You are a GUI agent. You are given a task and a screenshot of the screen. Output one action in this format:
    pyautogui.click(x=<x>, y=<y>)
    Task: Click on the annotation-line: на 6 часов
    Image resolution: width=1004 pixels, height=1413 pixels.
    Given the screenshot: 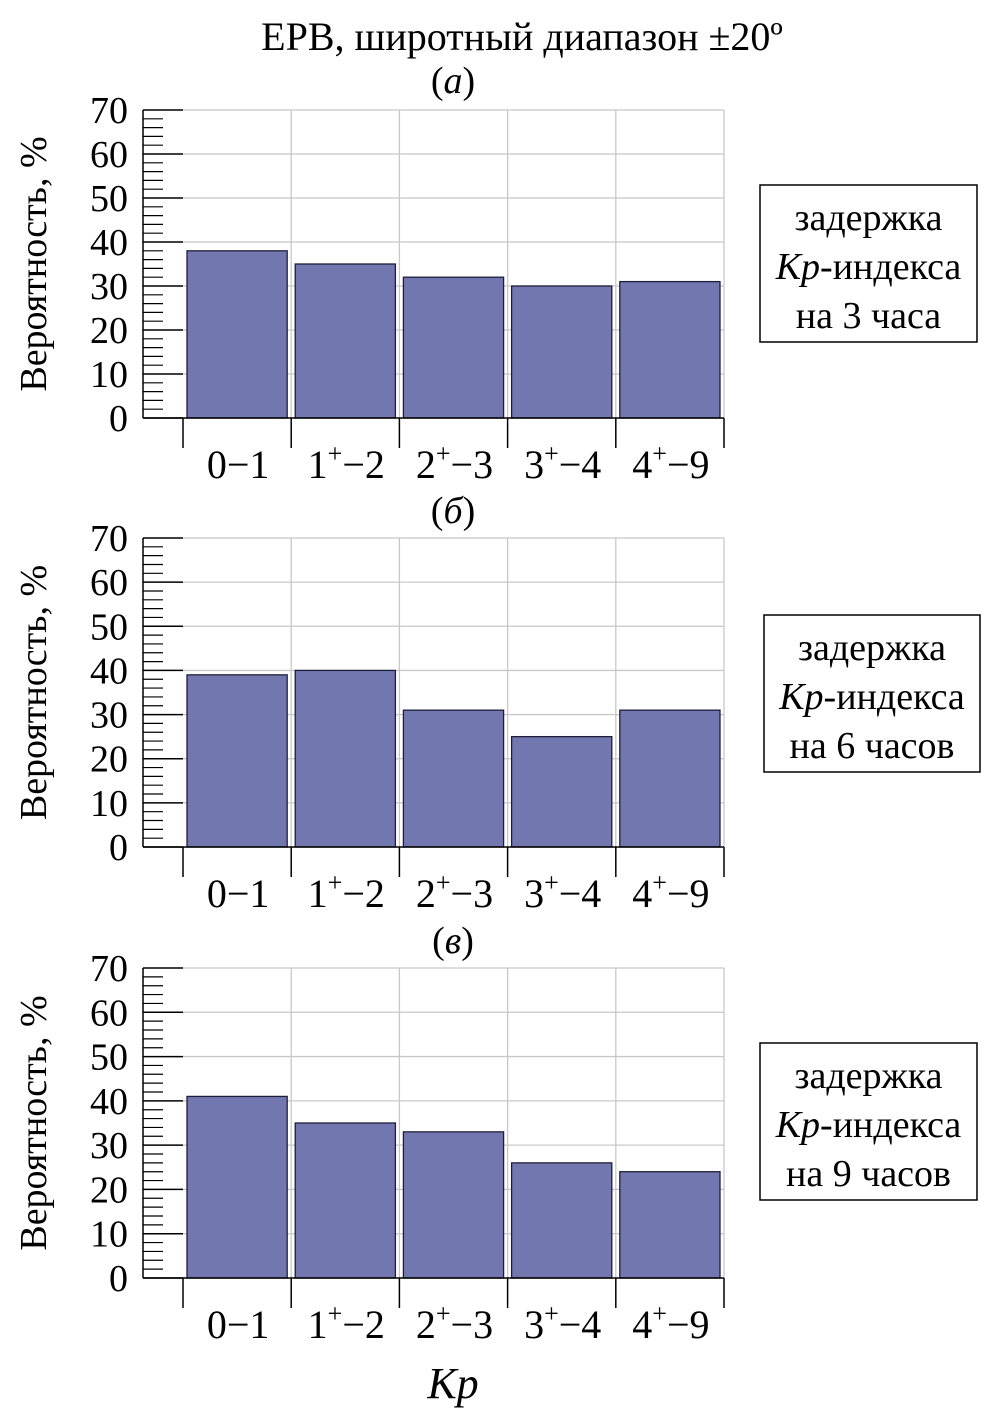 What is the action you would take?
    pyautogui.click(x=872, y=746)
    